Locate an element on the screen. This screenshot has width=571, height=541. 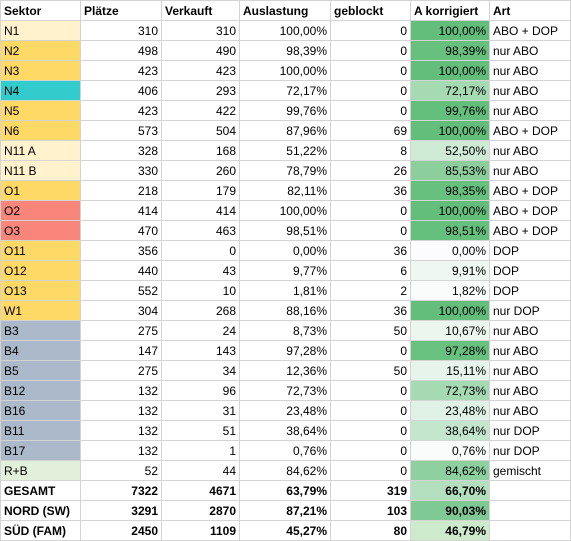
cell-sektor: N1 is located at coordinates (40, 30).